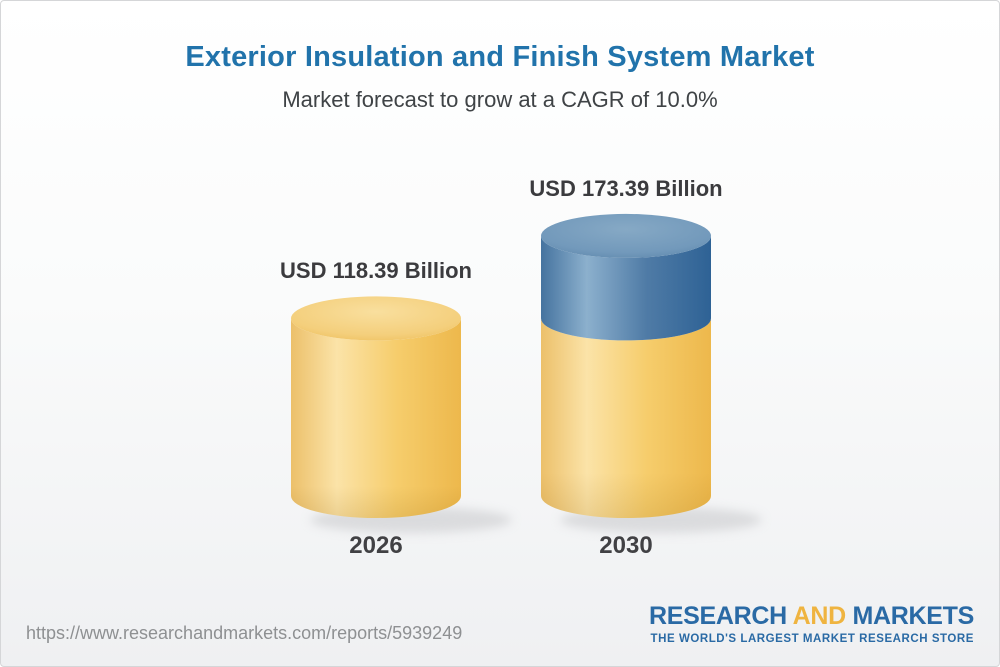  I want to click on cylinder-2030, so click(651, 373).